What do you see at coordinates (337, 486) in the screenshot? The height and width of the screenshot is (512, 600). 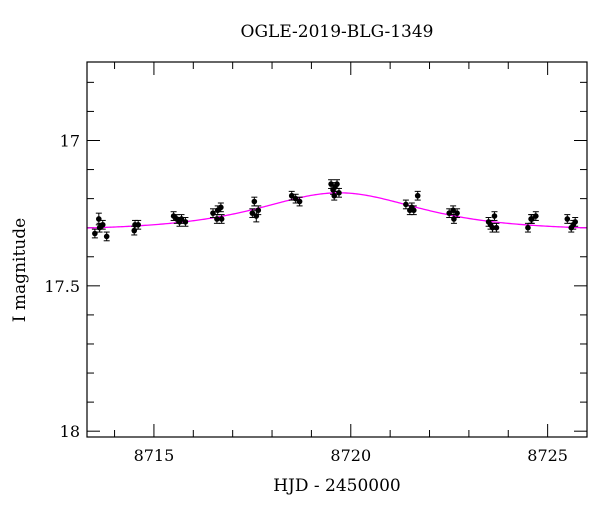 I see `x-axis-label: HJD - 2450000` at bounding box center [337, 486].